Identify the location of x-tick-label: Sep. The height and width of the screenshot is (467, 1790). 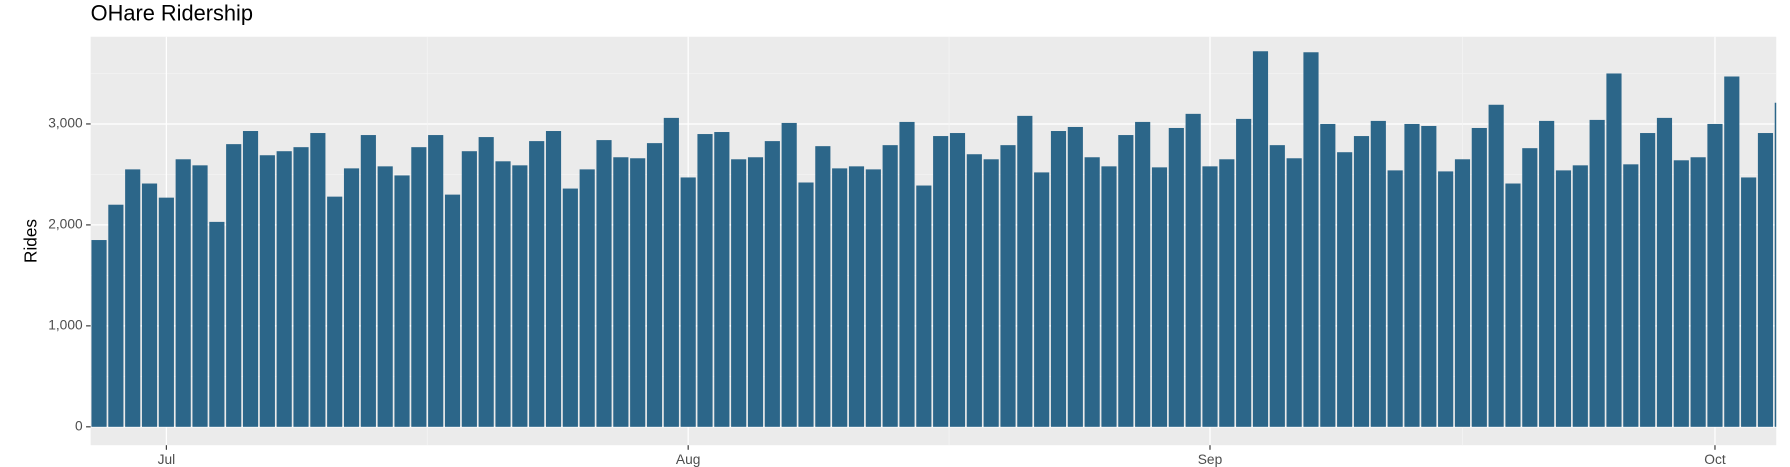
(1210, 459).